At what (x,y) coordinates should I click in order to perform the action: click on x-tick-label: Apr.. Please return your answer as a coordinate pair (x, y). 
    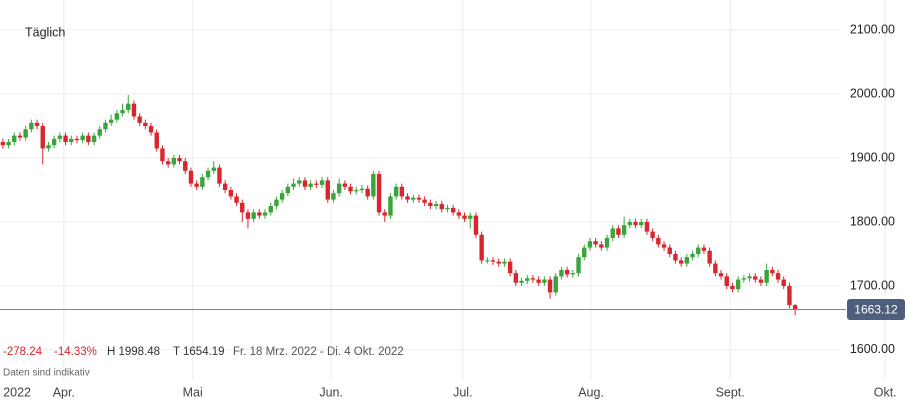
    Looking at the image, I should click on (64, 392).